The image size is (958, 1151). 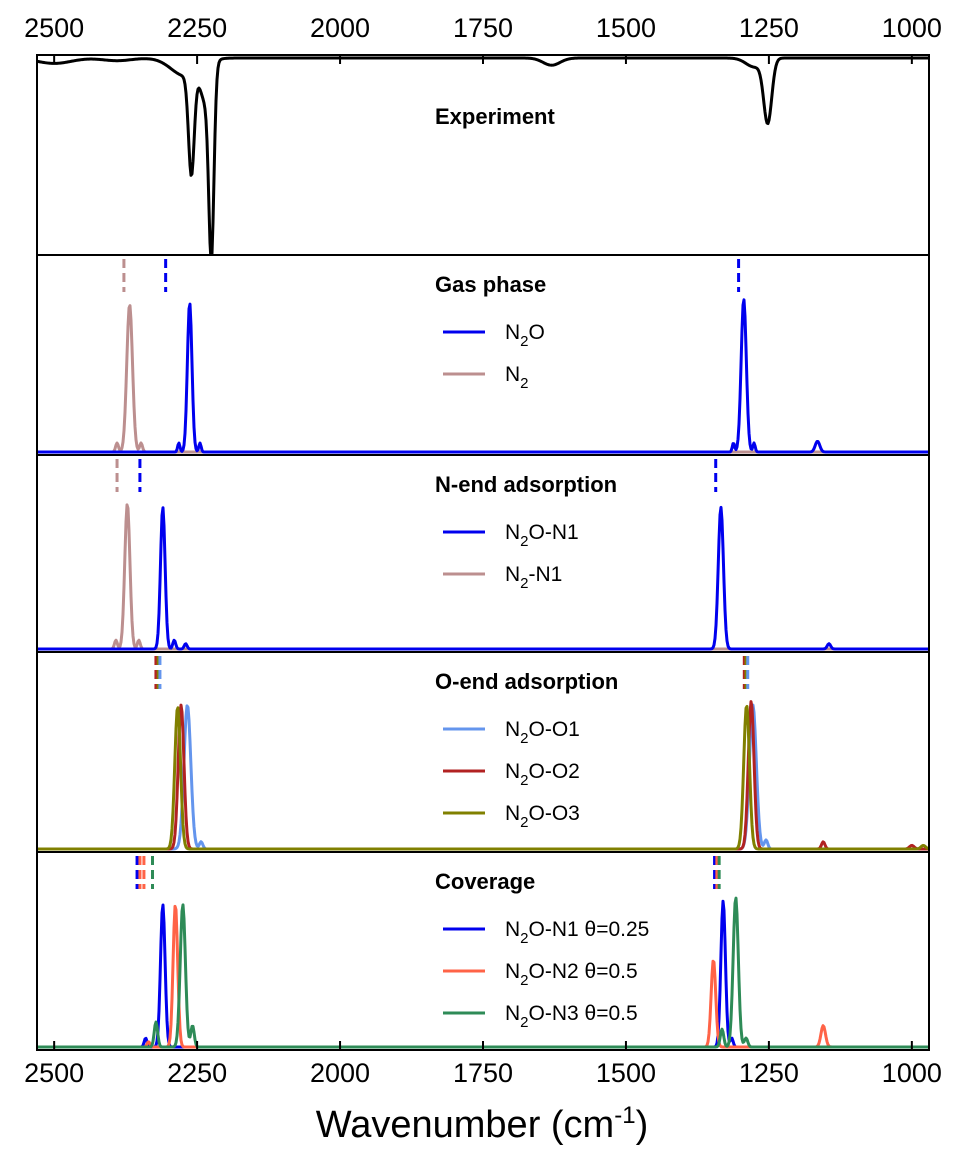 I want to click on bottom-tick-label-1: 2250, so click(x=197, y=1073).